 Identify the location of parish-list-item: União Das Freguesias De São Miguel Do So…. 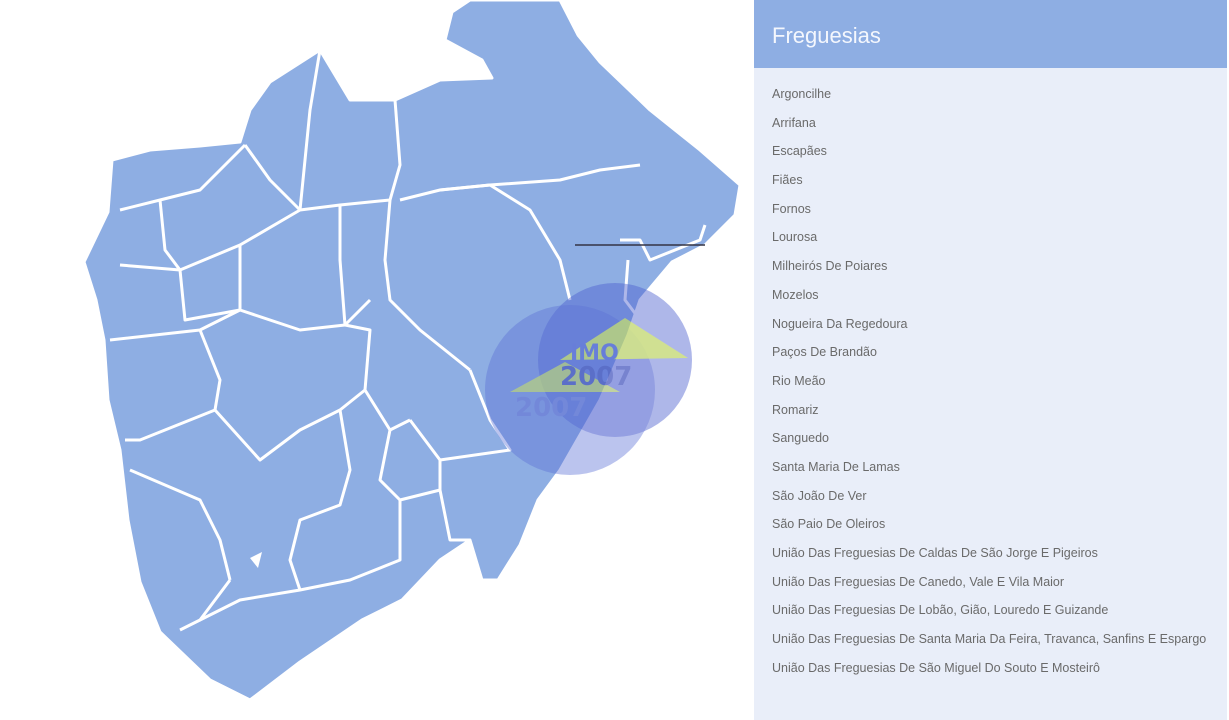
(936, 667).